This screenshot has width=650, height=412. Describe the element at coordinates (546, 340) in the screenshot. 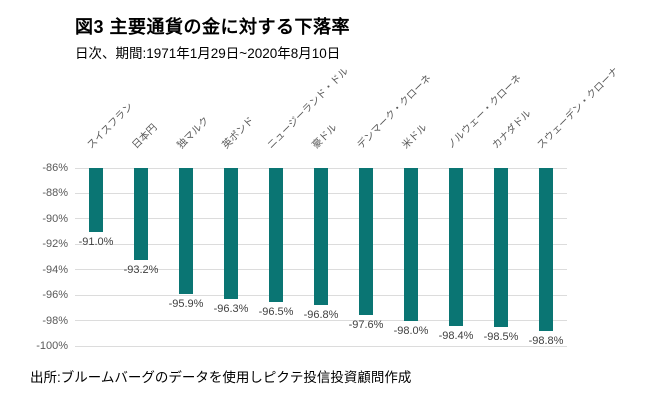

I see `bar-data-label: -98.8%` at that location.